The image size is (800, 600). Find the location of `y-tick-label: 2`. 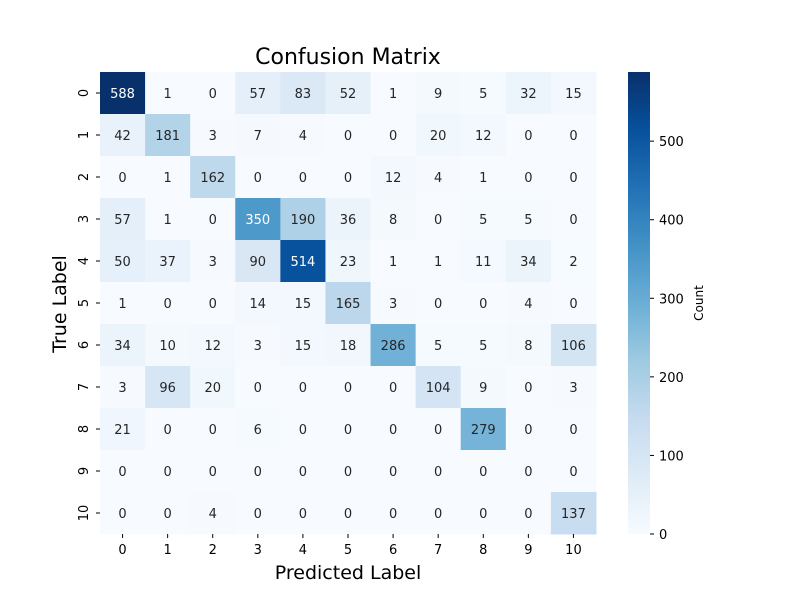

y-tick-label: 2 is located at coordinates (84, 177).